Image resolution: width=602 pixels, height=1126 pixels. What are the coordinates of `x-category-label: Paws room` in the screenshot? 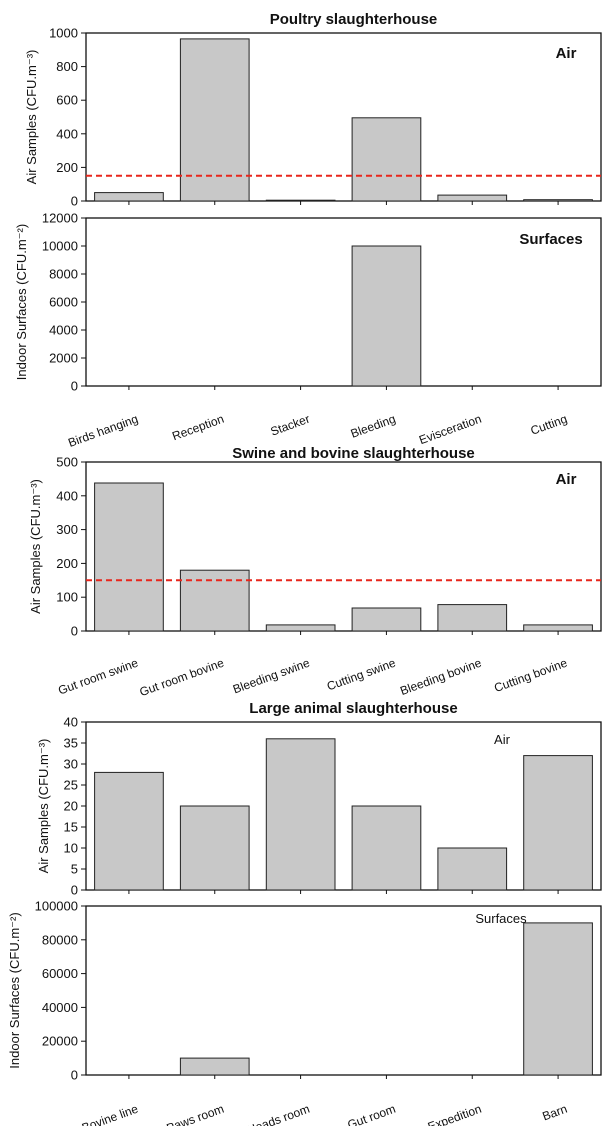 It's located at (195, 1114).